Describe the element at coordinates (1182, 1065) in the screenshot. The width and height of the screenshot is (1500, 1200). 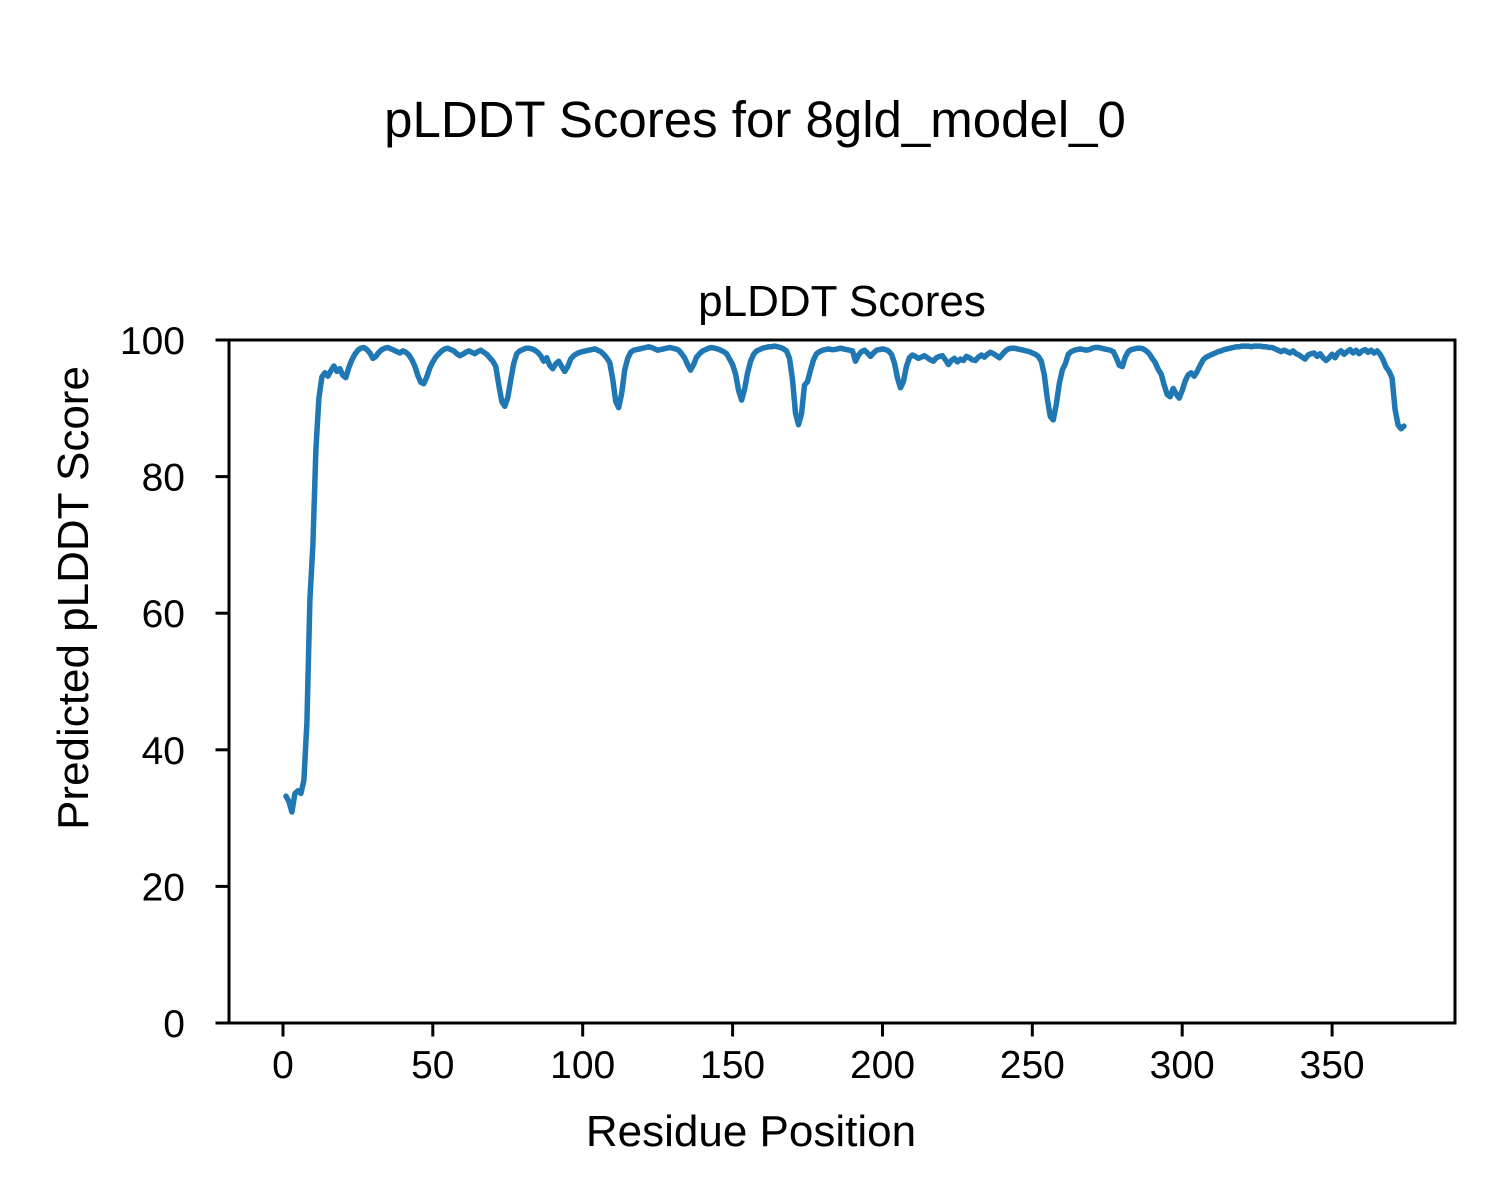
I see `x-tick-label: 300` at that location.